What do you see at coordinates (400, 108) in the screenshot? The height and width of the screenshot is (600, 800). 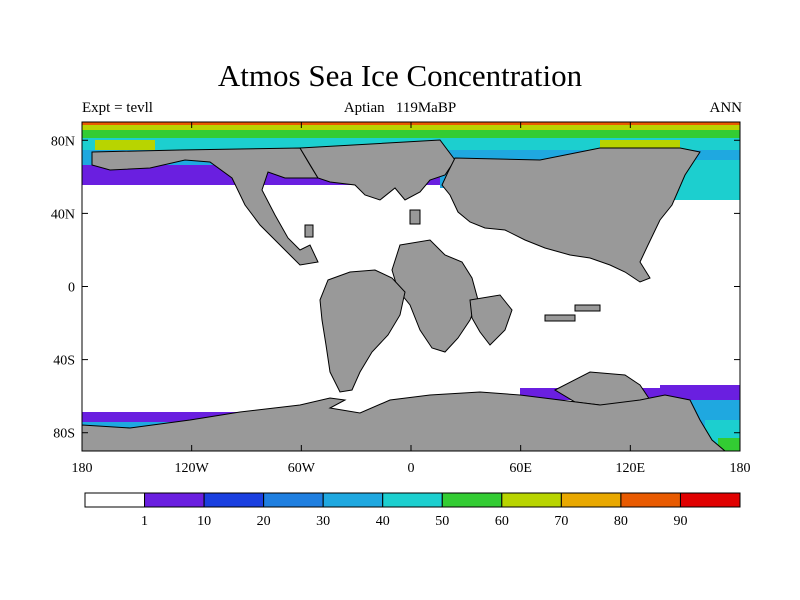 I see `plot-subtitle: Aptian 119MaBP` at bounding box center [400, 108].